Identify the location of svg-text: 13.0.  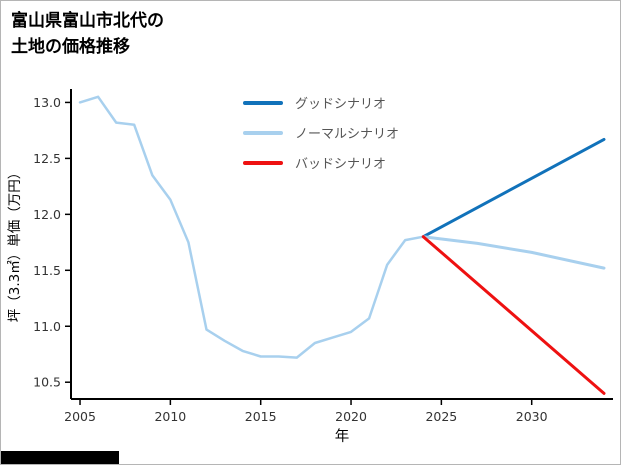
(47, 102).